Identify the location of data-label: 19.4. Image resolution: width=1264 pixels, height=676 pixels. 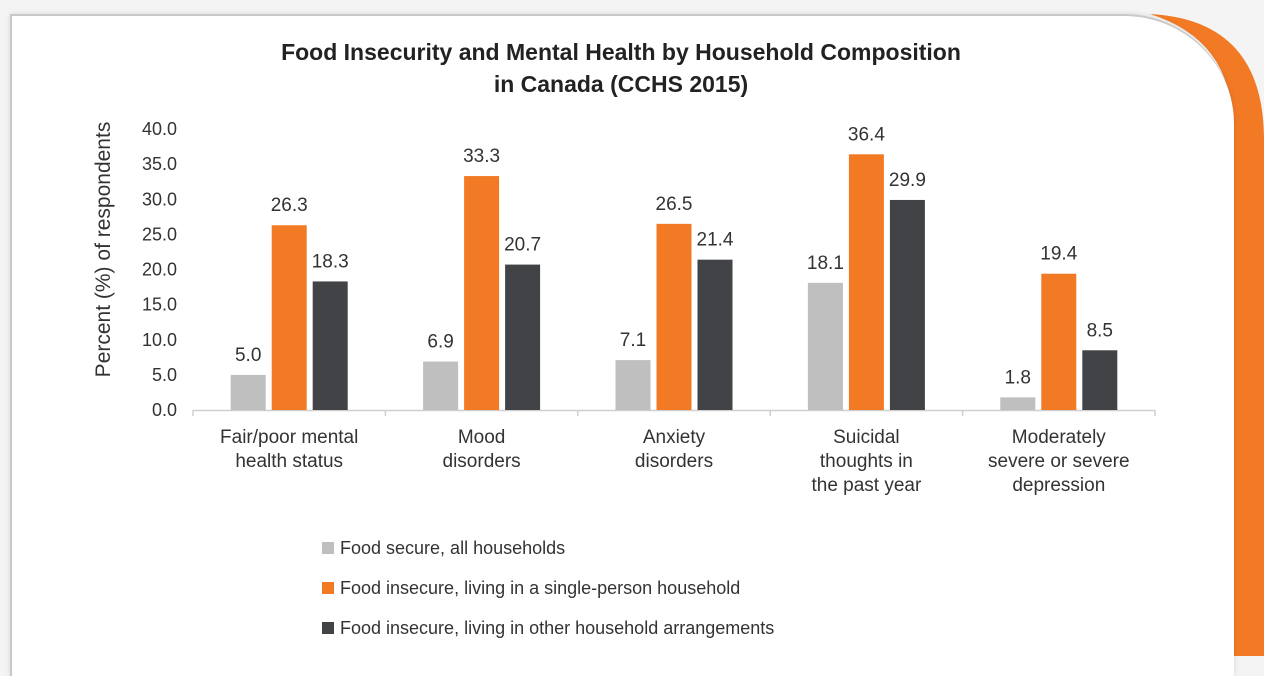
(1058, 254).